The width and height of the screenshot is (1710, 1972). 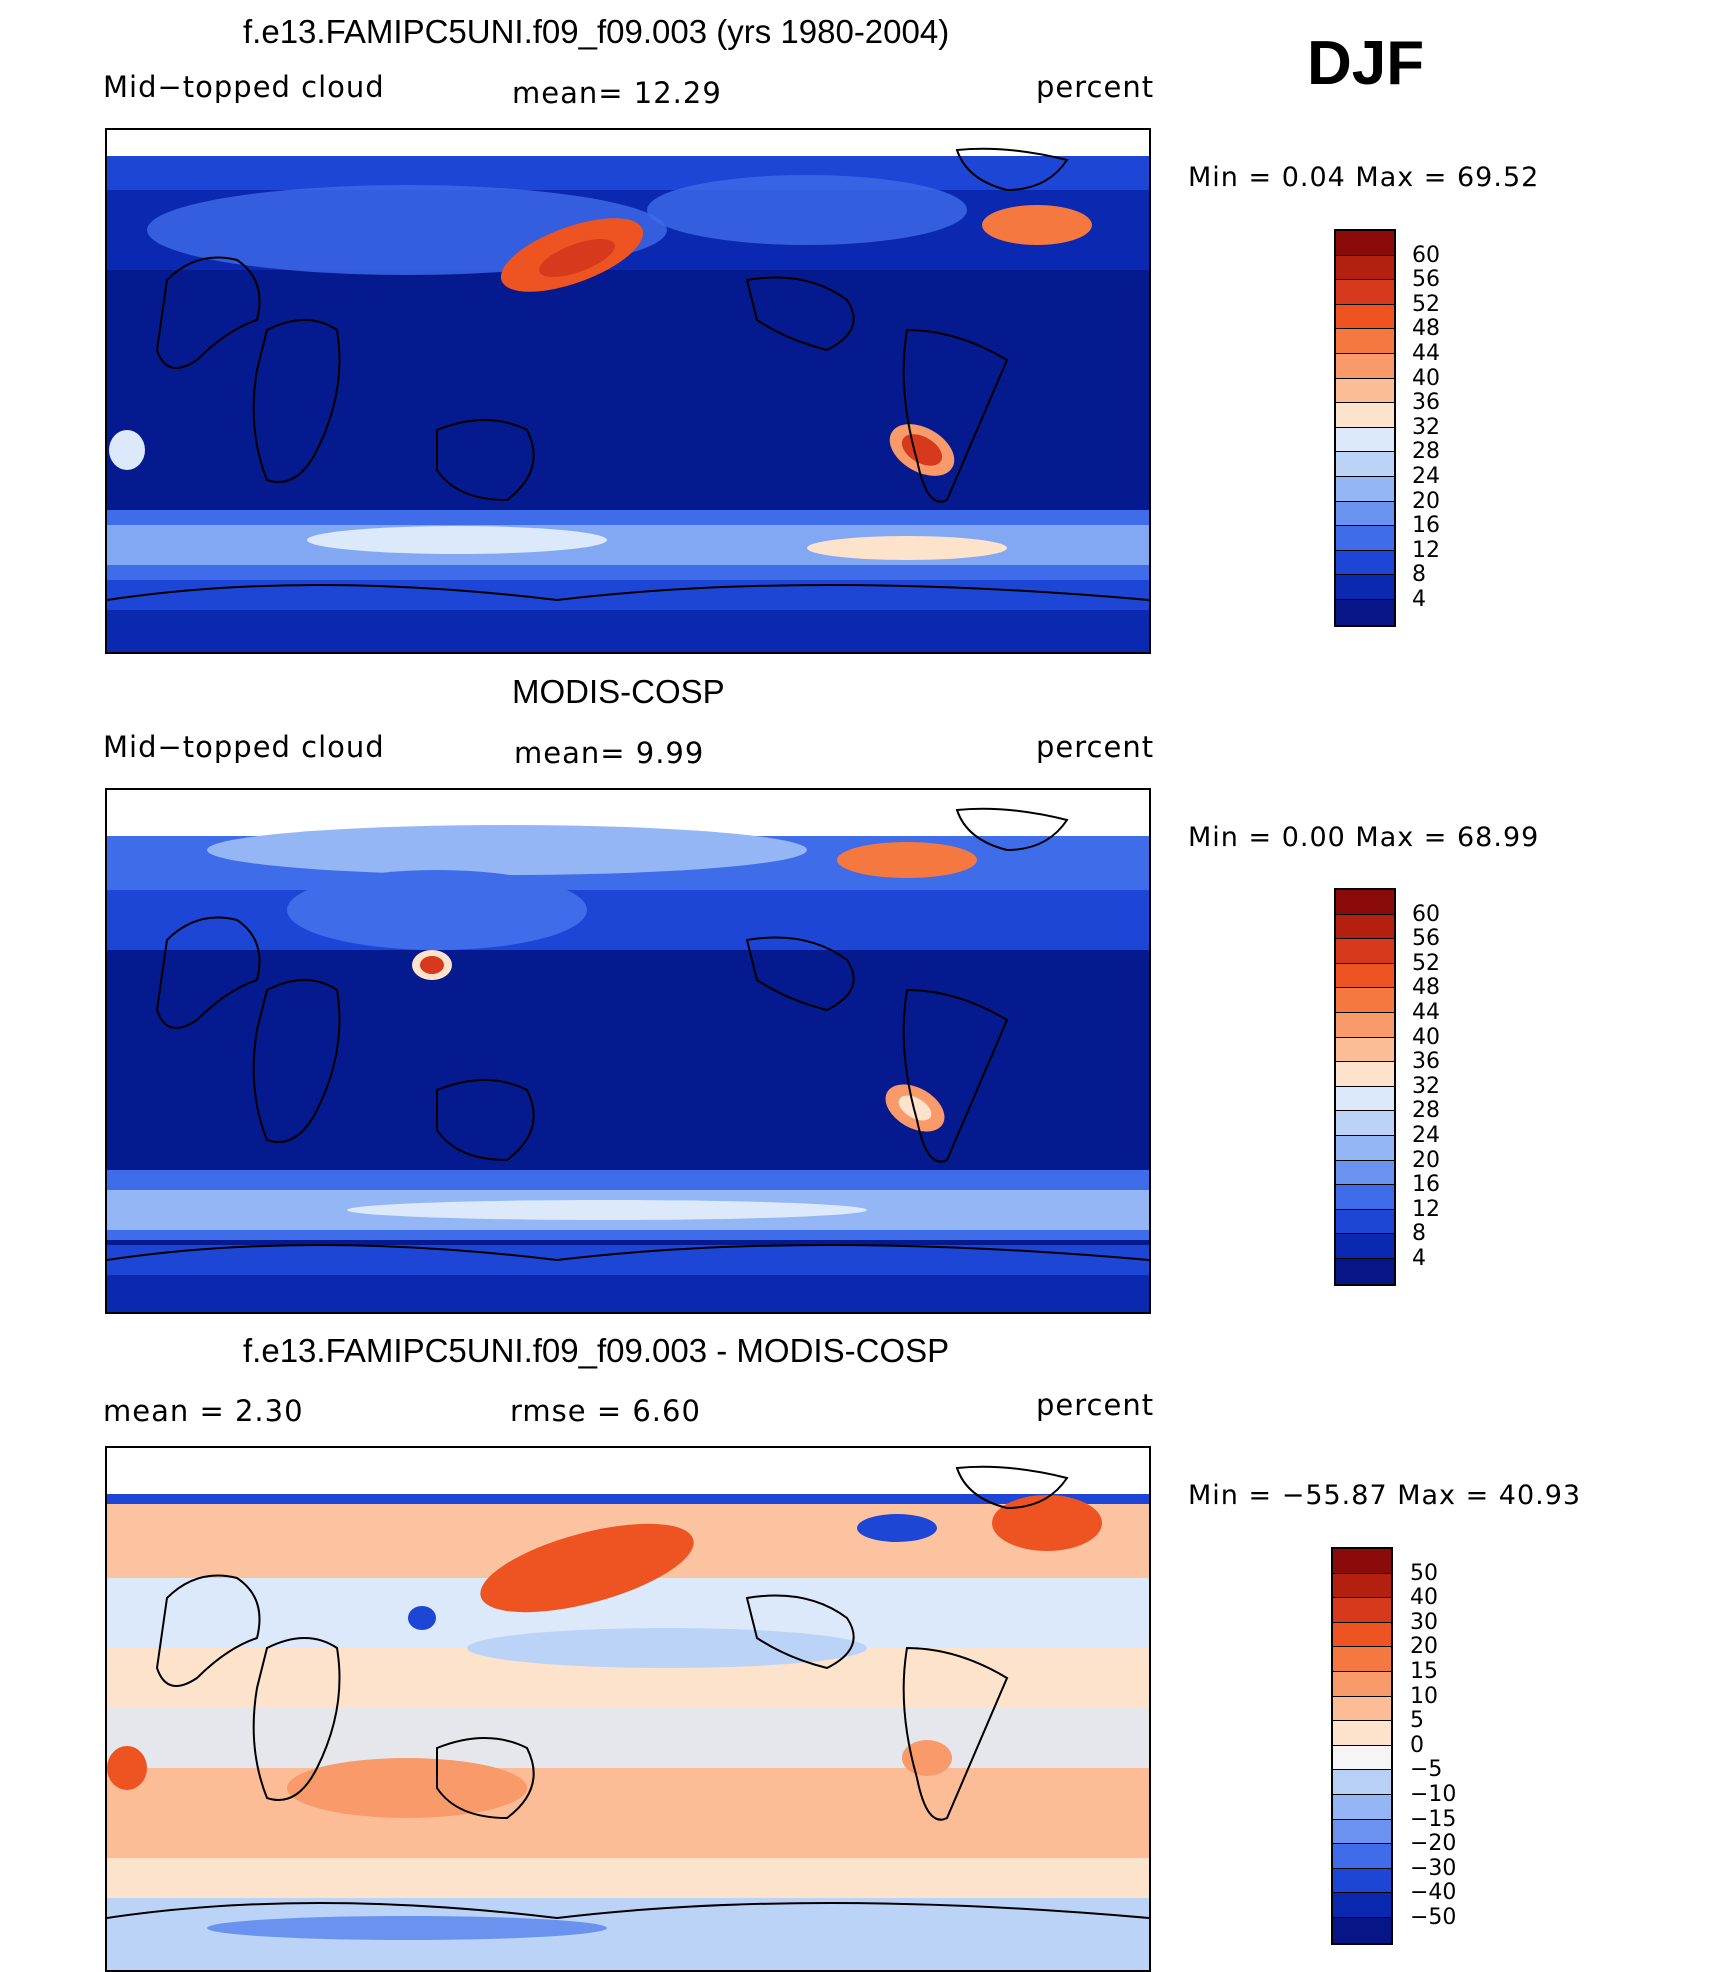 I want to click on panel-2-variable-label: Mid−topped cloud, so click(x=244, y=747).